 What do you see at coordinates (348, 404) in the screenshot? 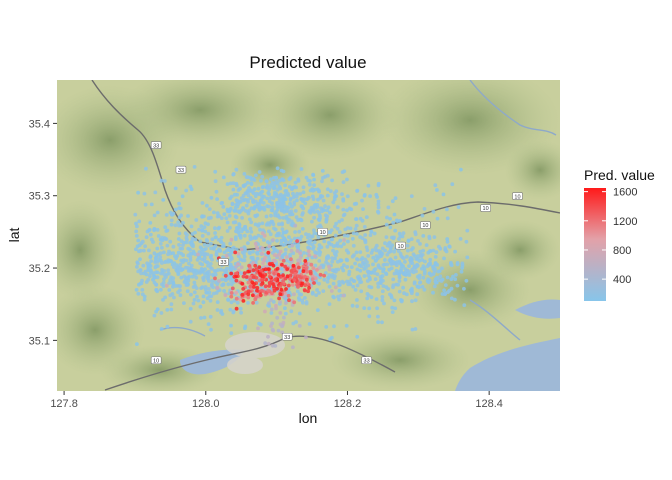
I see `x-tick-label: 128.2` at bounding box center [348, 404].